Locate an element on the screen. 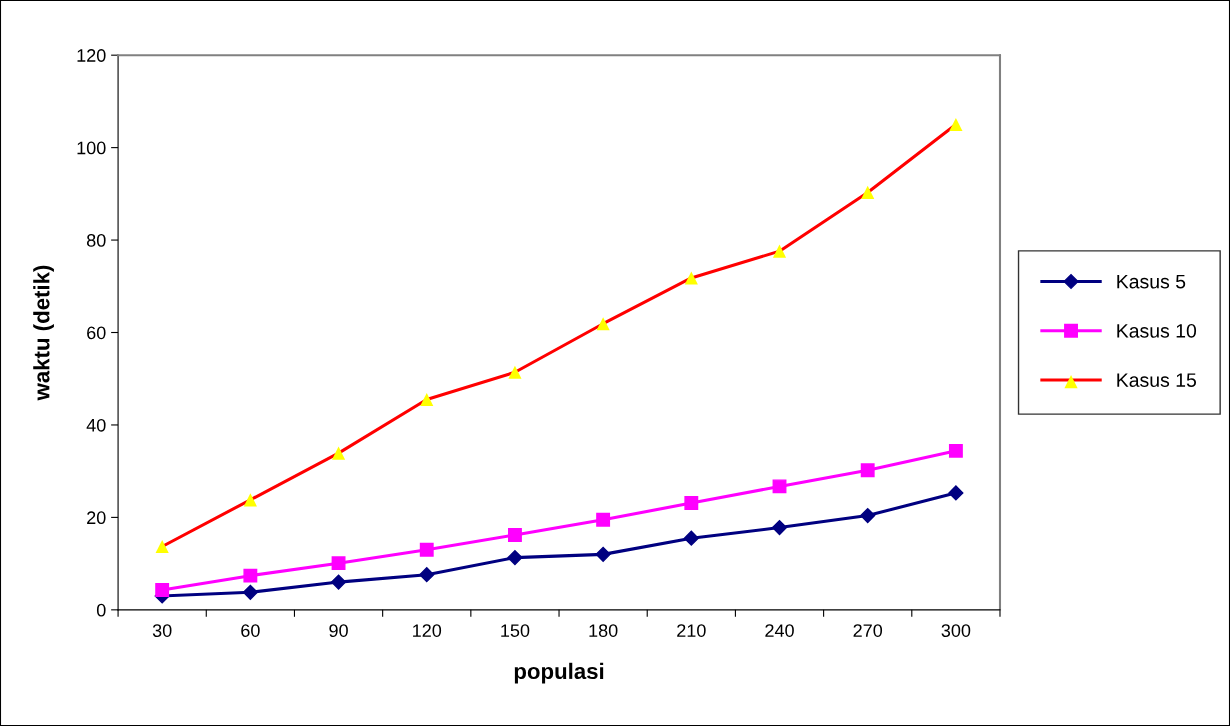  x-tick-label: 60 is located at coordinates (250, 630).